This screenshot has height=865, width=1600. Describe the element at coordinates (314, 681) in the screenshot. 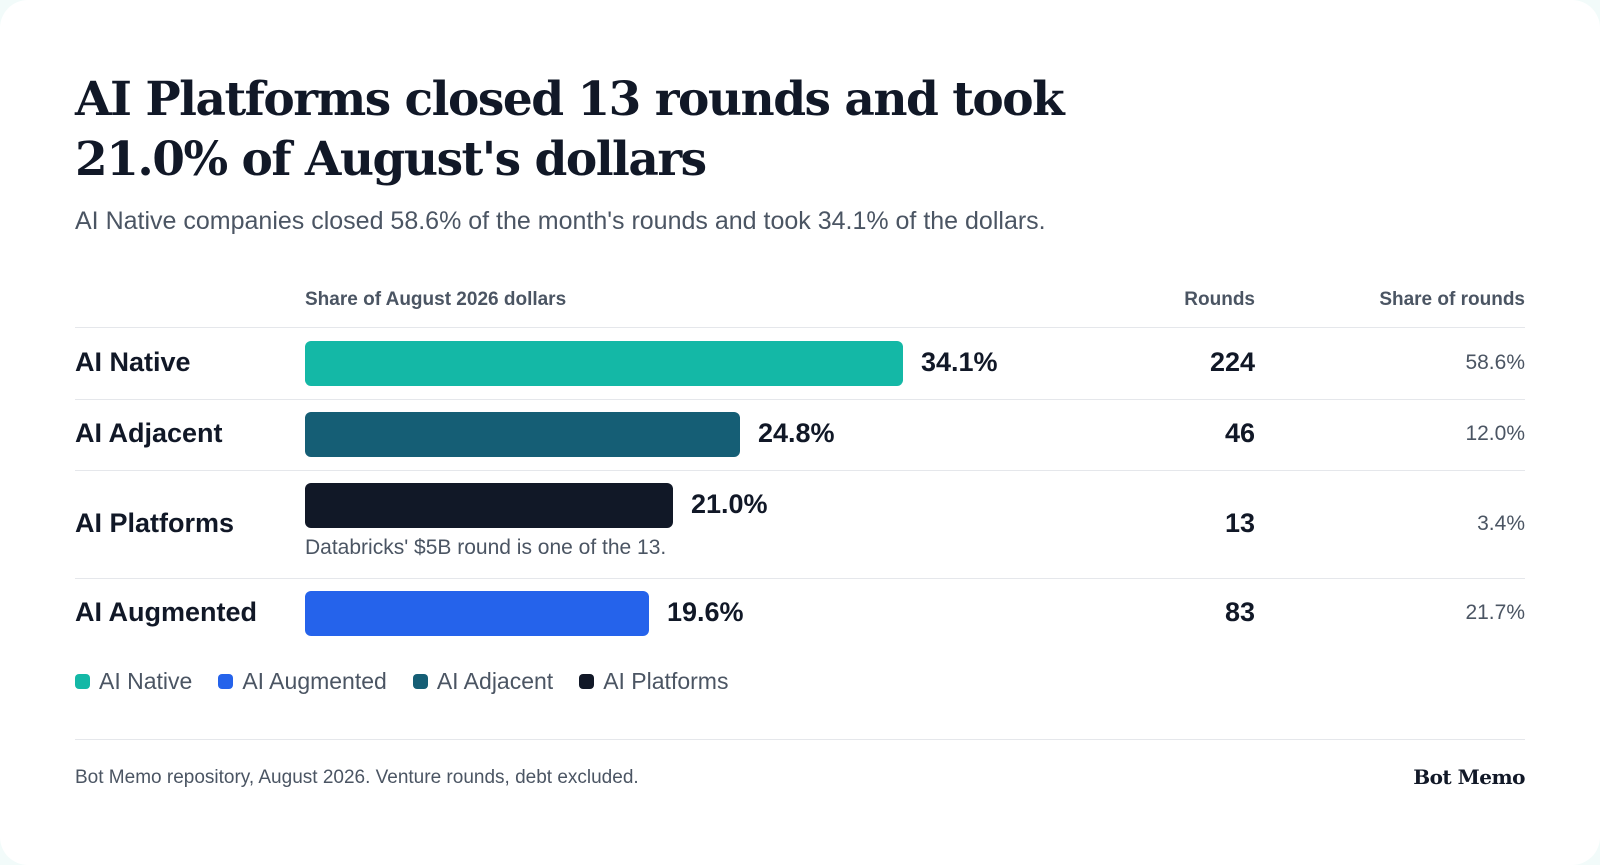

I see `legend-label: AI Augmented` at that location.